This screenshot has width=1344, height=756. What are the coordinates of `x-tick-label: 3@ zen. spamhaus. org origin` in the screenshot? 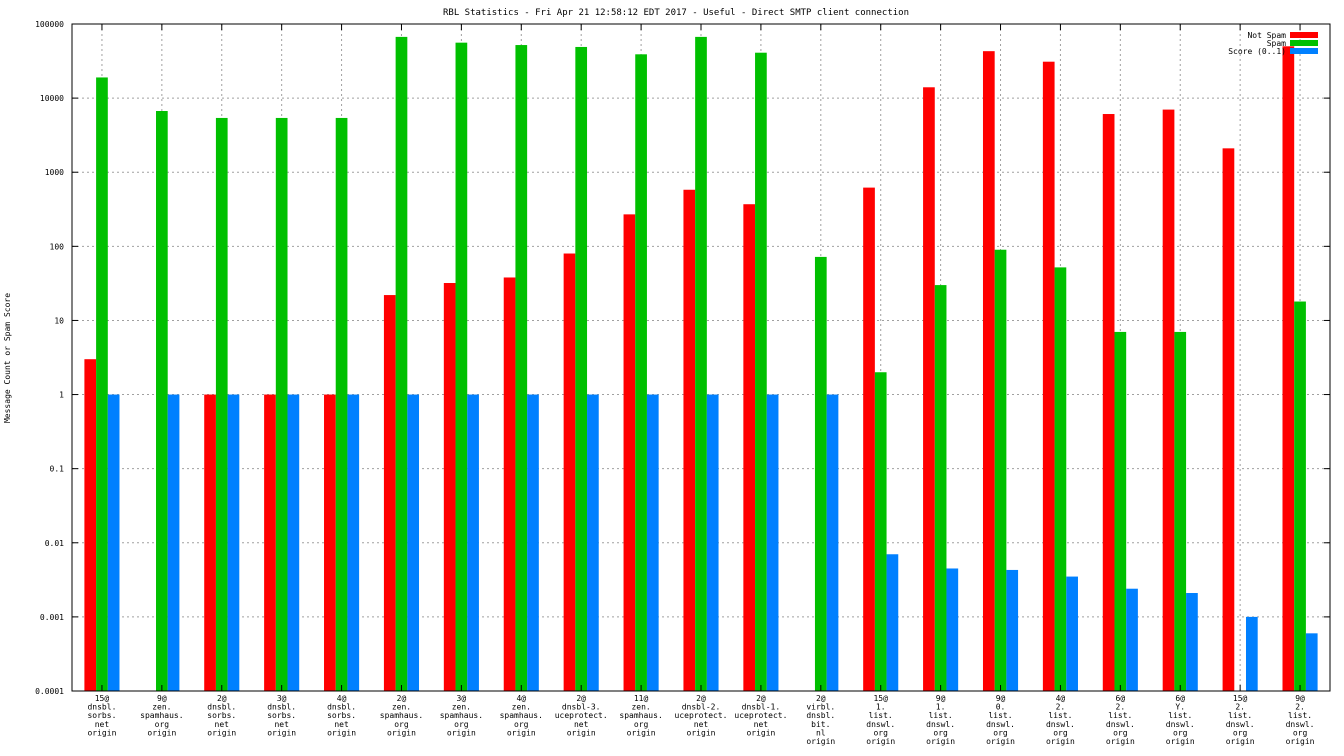 It's located at (461, 715).